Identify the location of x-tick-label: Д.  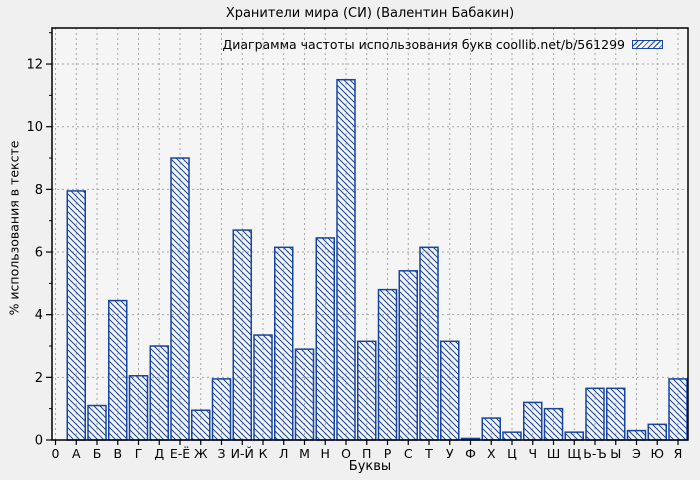
(159, 453).